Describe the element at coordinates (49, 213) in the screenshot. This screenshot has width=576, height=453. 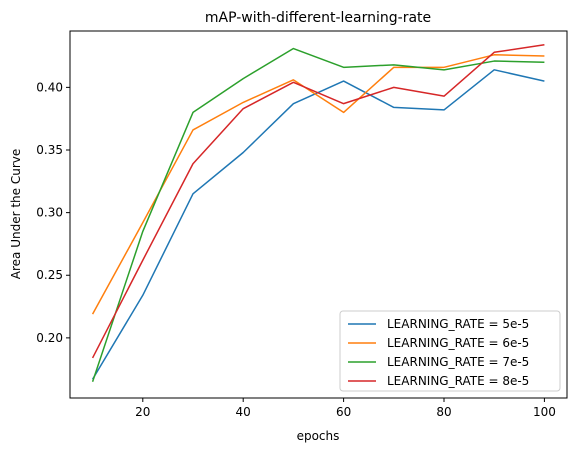
I see `y-tick-label: 0.30` at that location.